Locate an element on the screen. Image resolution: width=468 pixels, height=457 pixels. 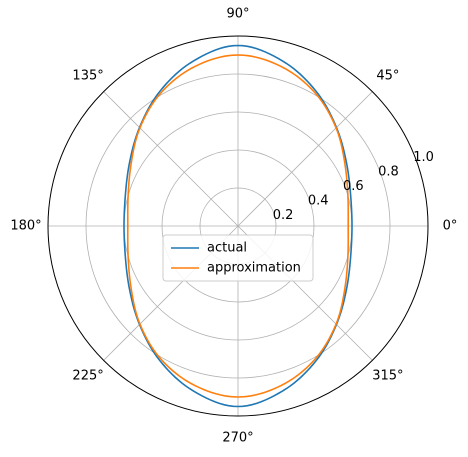
angle-tick-label-4: 180° is located at coordinates (25, 226).